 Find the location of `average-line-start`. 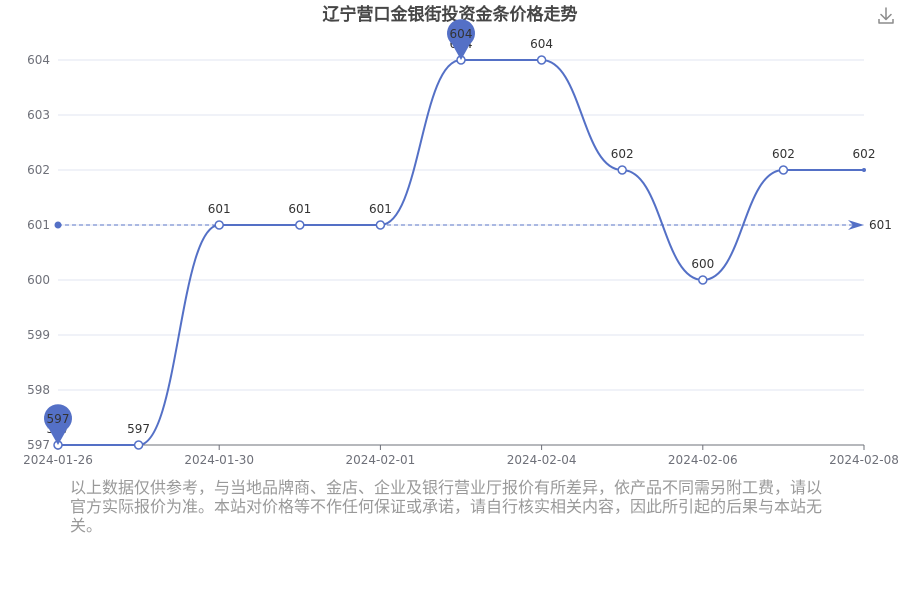

average-line-start is located at coordinates (58, 225).